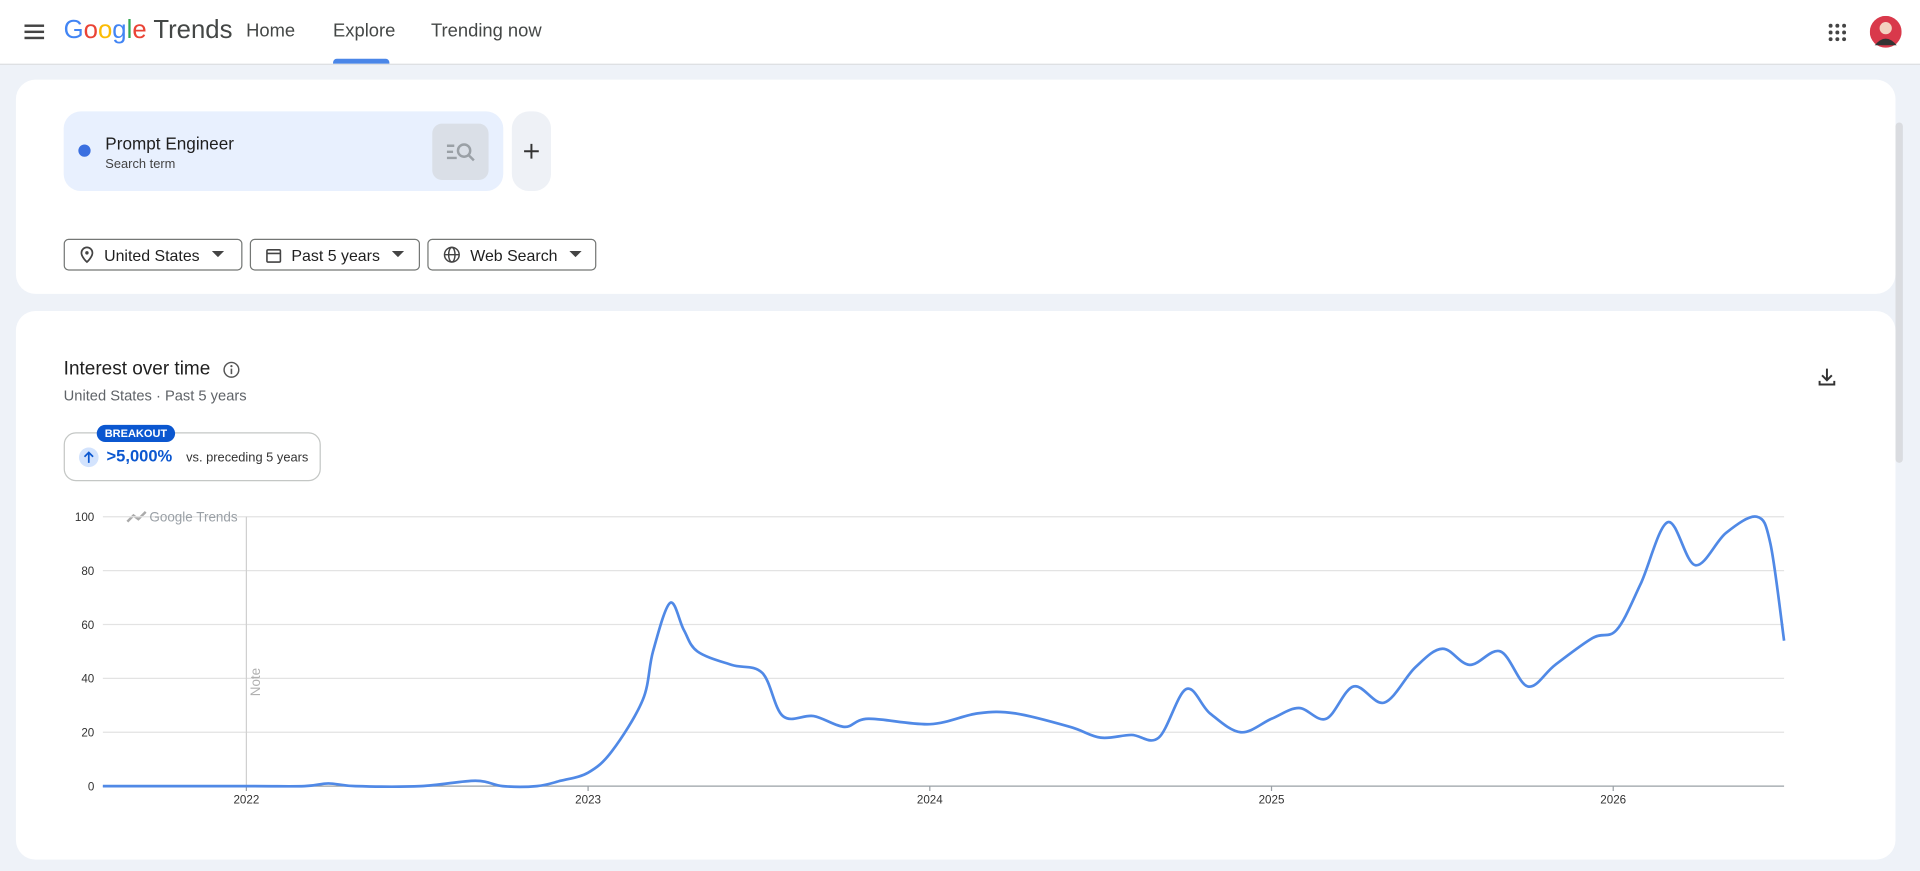 Image resolution: width=1920 pixels, height=871 pixels. Describe the element at coordinates (460, 152) in the screenshot. I see `search-icon` at that location.